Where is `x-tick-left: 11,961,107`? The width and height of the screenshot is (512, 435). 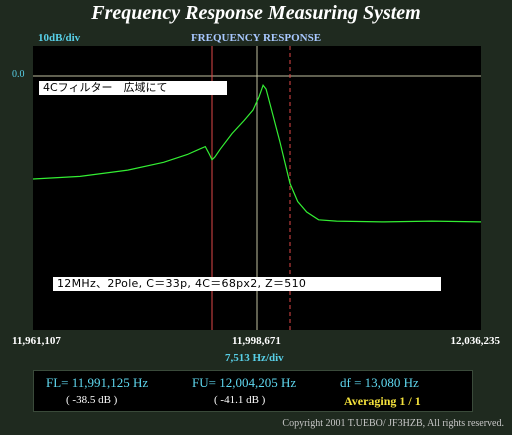 x-tick-left: 11,961,107 is located at coordinates (36, 341).